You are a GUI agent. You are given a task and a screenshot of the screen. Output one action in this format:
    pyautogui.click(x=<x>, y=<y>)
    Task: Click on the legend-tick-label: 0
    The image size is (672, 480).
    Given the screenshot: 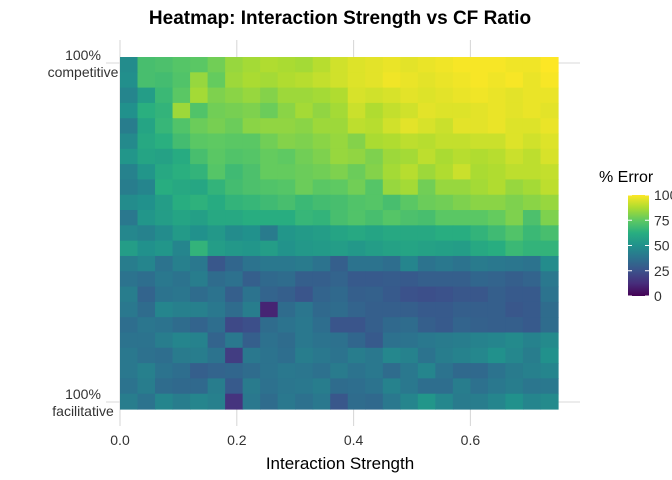 What is the action you would take?
    pyautogui.click(x=658, y=296)
    